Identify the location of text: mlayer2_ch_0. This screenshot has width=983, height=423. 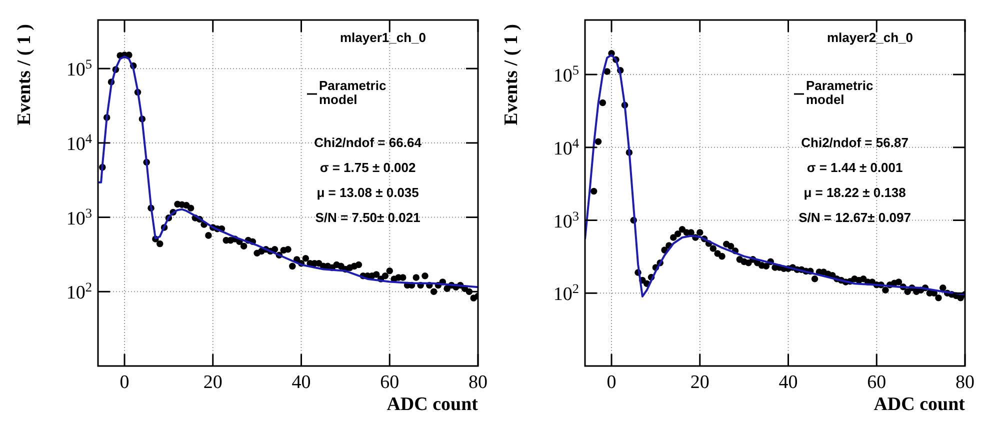
(870, 37).